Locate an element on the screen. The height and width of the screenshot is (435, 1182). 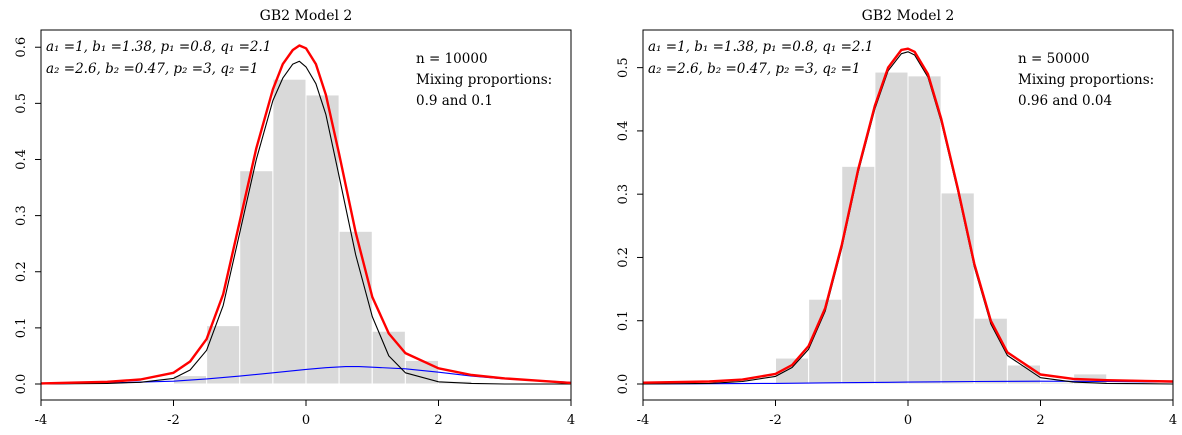
y-tick-label: 0.6 is located at coordinates (21, 47).